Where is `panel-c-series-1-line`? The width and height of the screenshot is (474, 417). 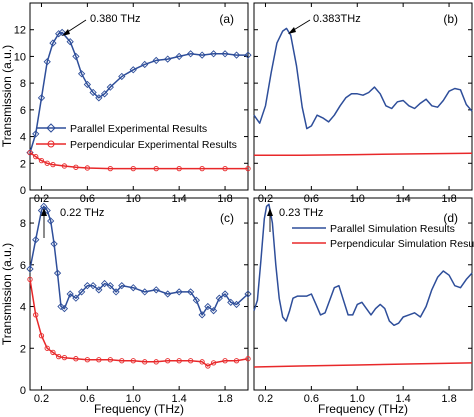
panel-c-series-1-line is located at coordinates (139, 323).